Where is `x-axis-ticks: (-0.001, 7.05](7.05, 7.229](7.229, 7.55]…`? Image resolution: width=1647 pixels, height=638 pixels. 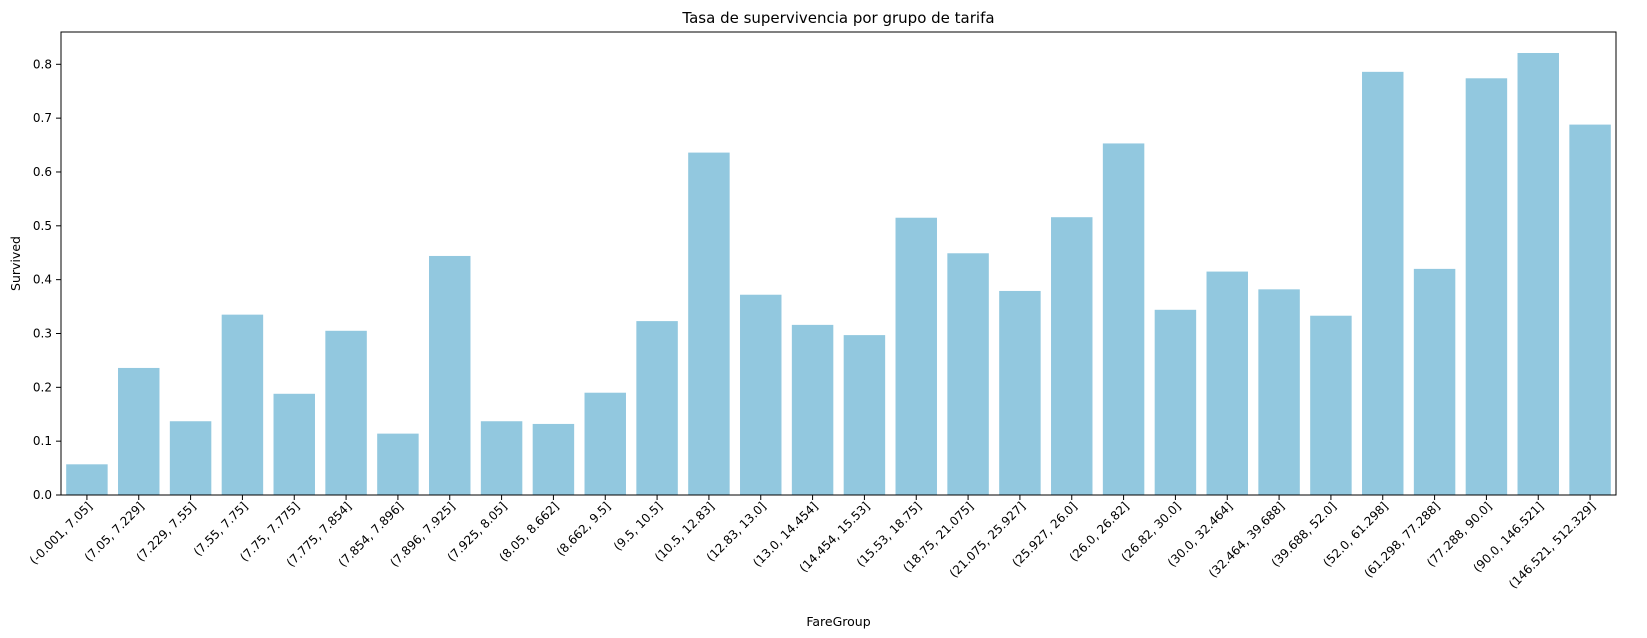
x-axis-ticks: (-0.001, 7.05](7.05, 7.229](7.229, 7.55]… is located at coordinates (812, 543).